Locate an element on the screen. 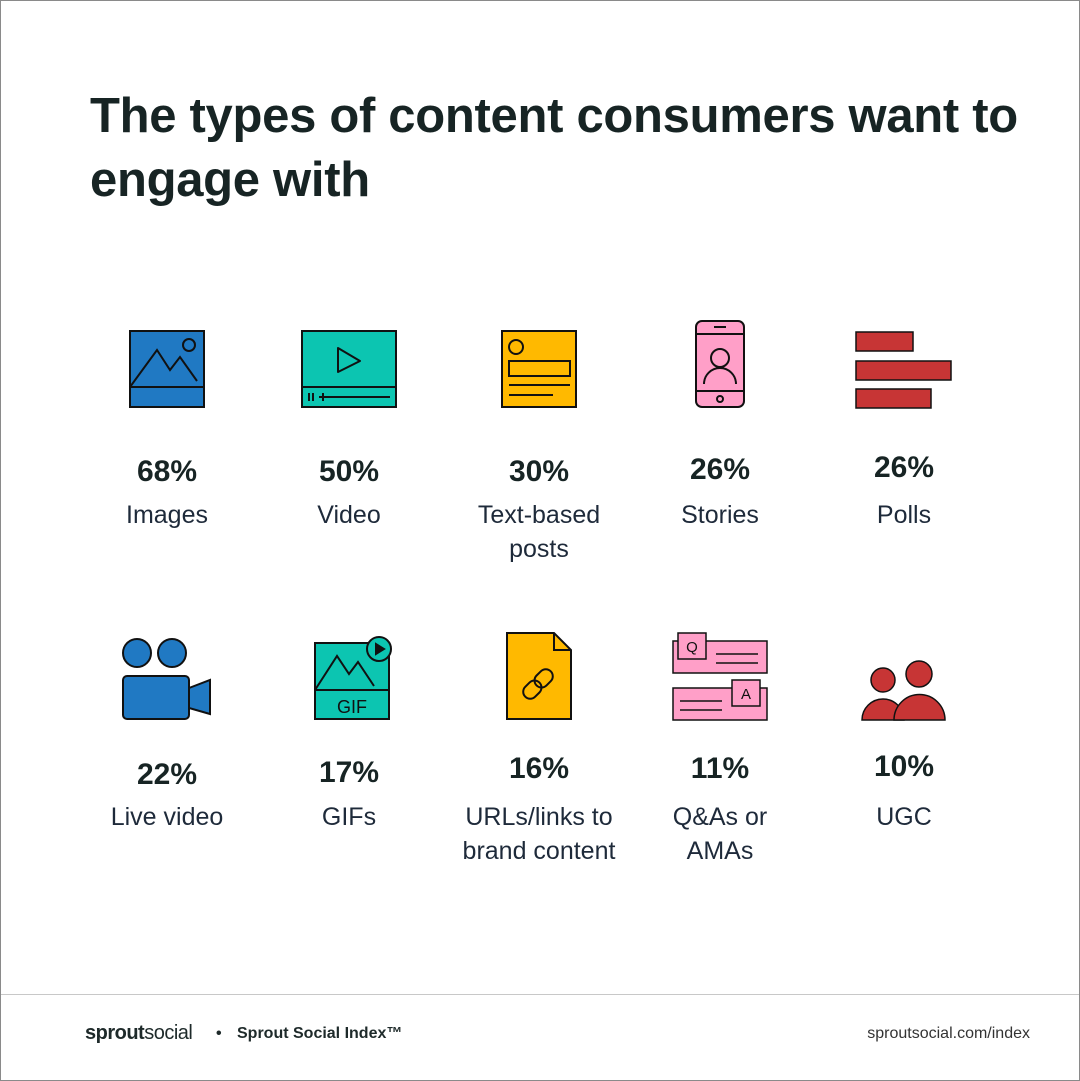  item-label: UGC is located at coordinates (904, 817).